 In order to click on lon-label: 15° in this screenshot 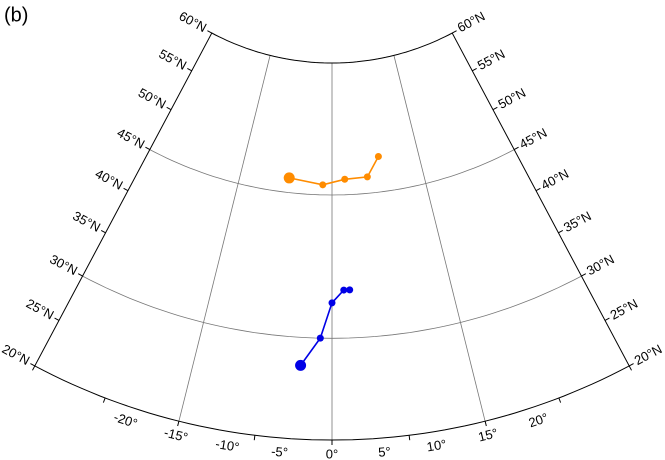, I will do `click(488, 434)`.